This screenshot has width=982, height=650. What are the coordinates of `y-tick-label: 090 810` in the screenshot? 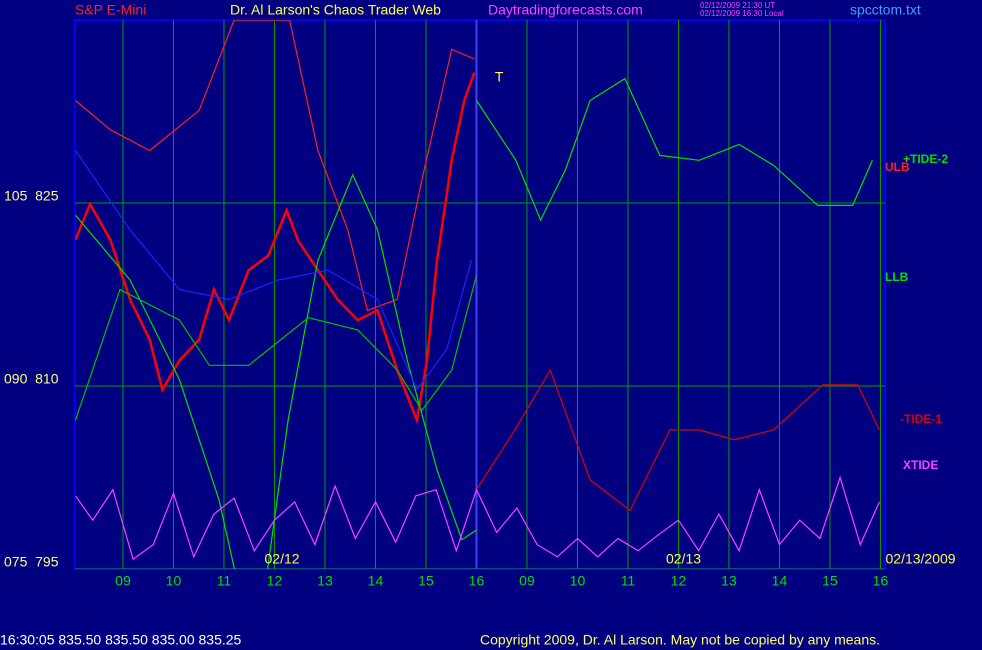 It's located at (31, 379).